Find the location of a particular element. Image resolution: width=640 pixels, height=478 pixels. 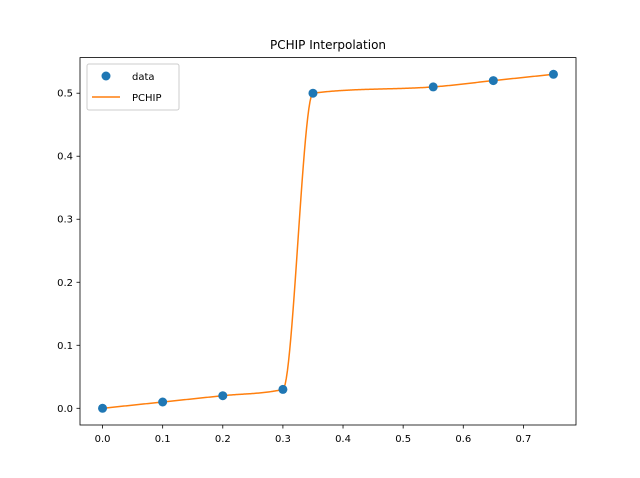

x-tick-label: 0.7 is located at coordinates (523, 439).